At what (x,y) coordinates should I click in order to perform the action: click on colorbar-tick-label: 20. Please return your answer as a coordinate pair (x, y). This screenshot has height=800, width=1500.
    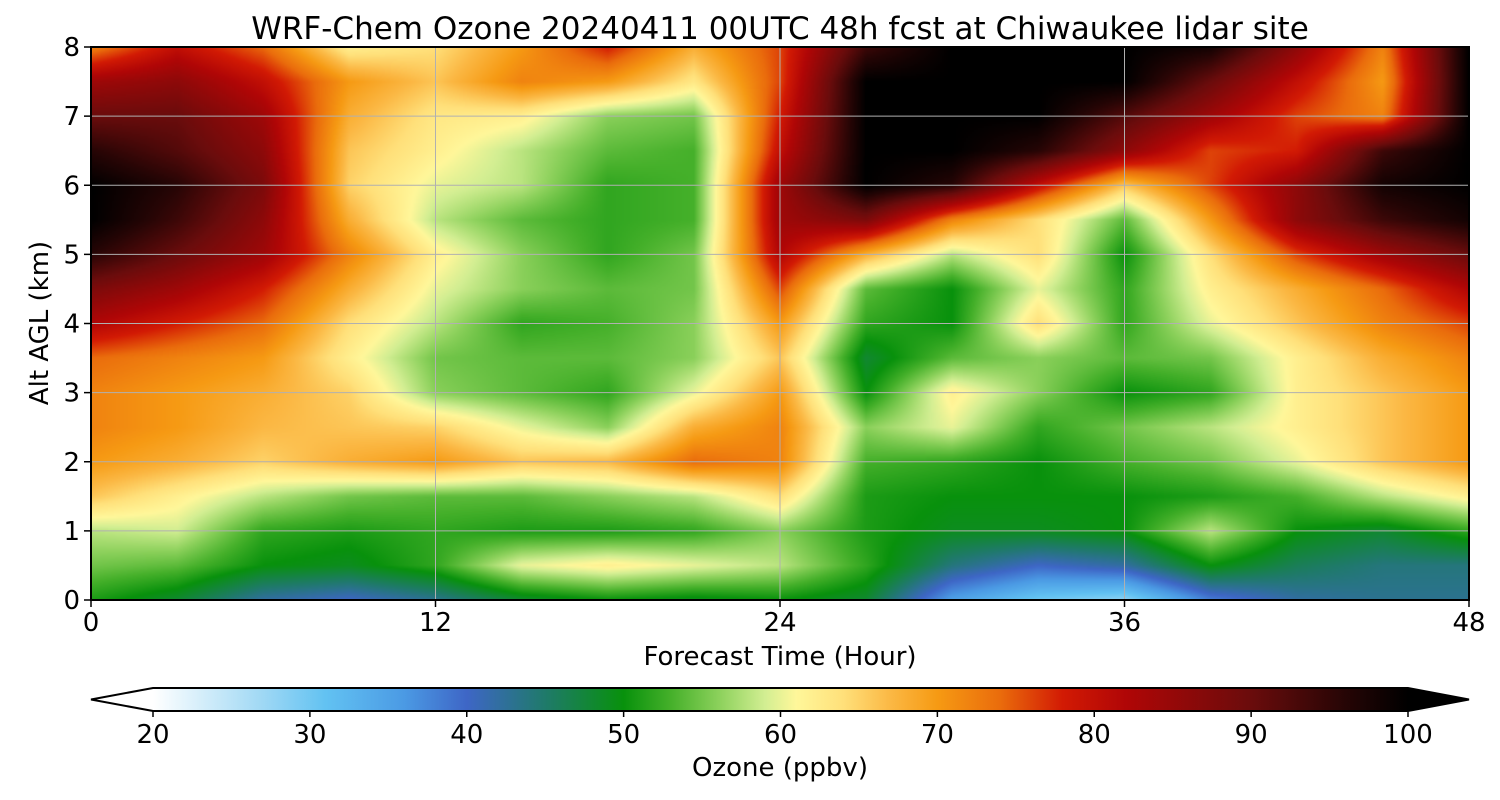
    Looking at the image, I should click on (152, 735).